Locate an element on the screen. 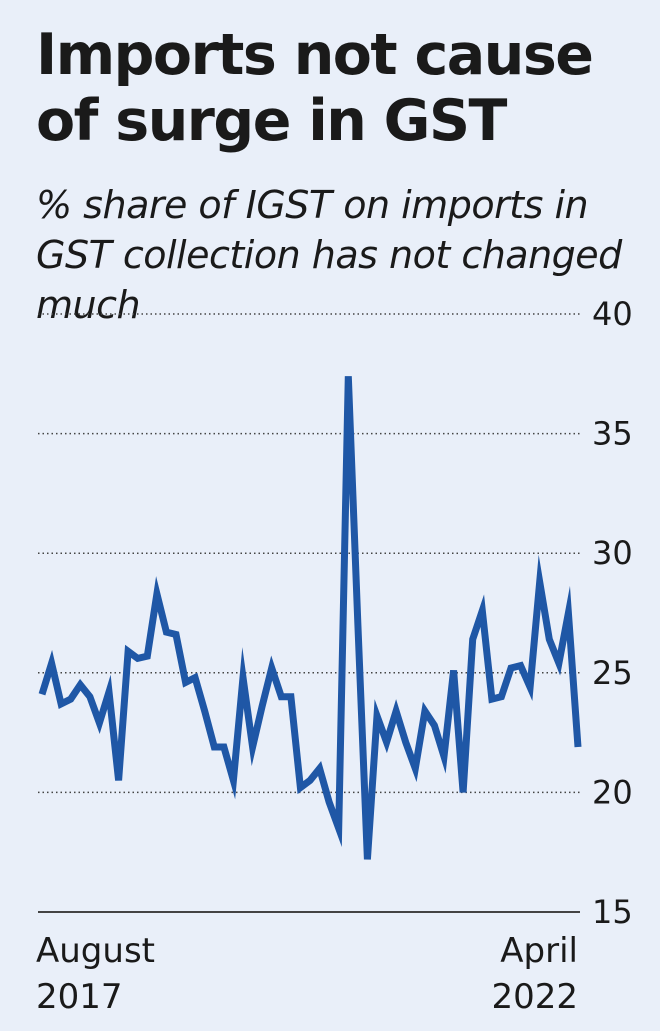 This screenshot has width=660, height=1031. x-label-start-year: 2017 is located at coordinates (79, 997).